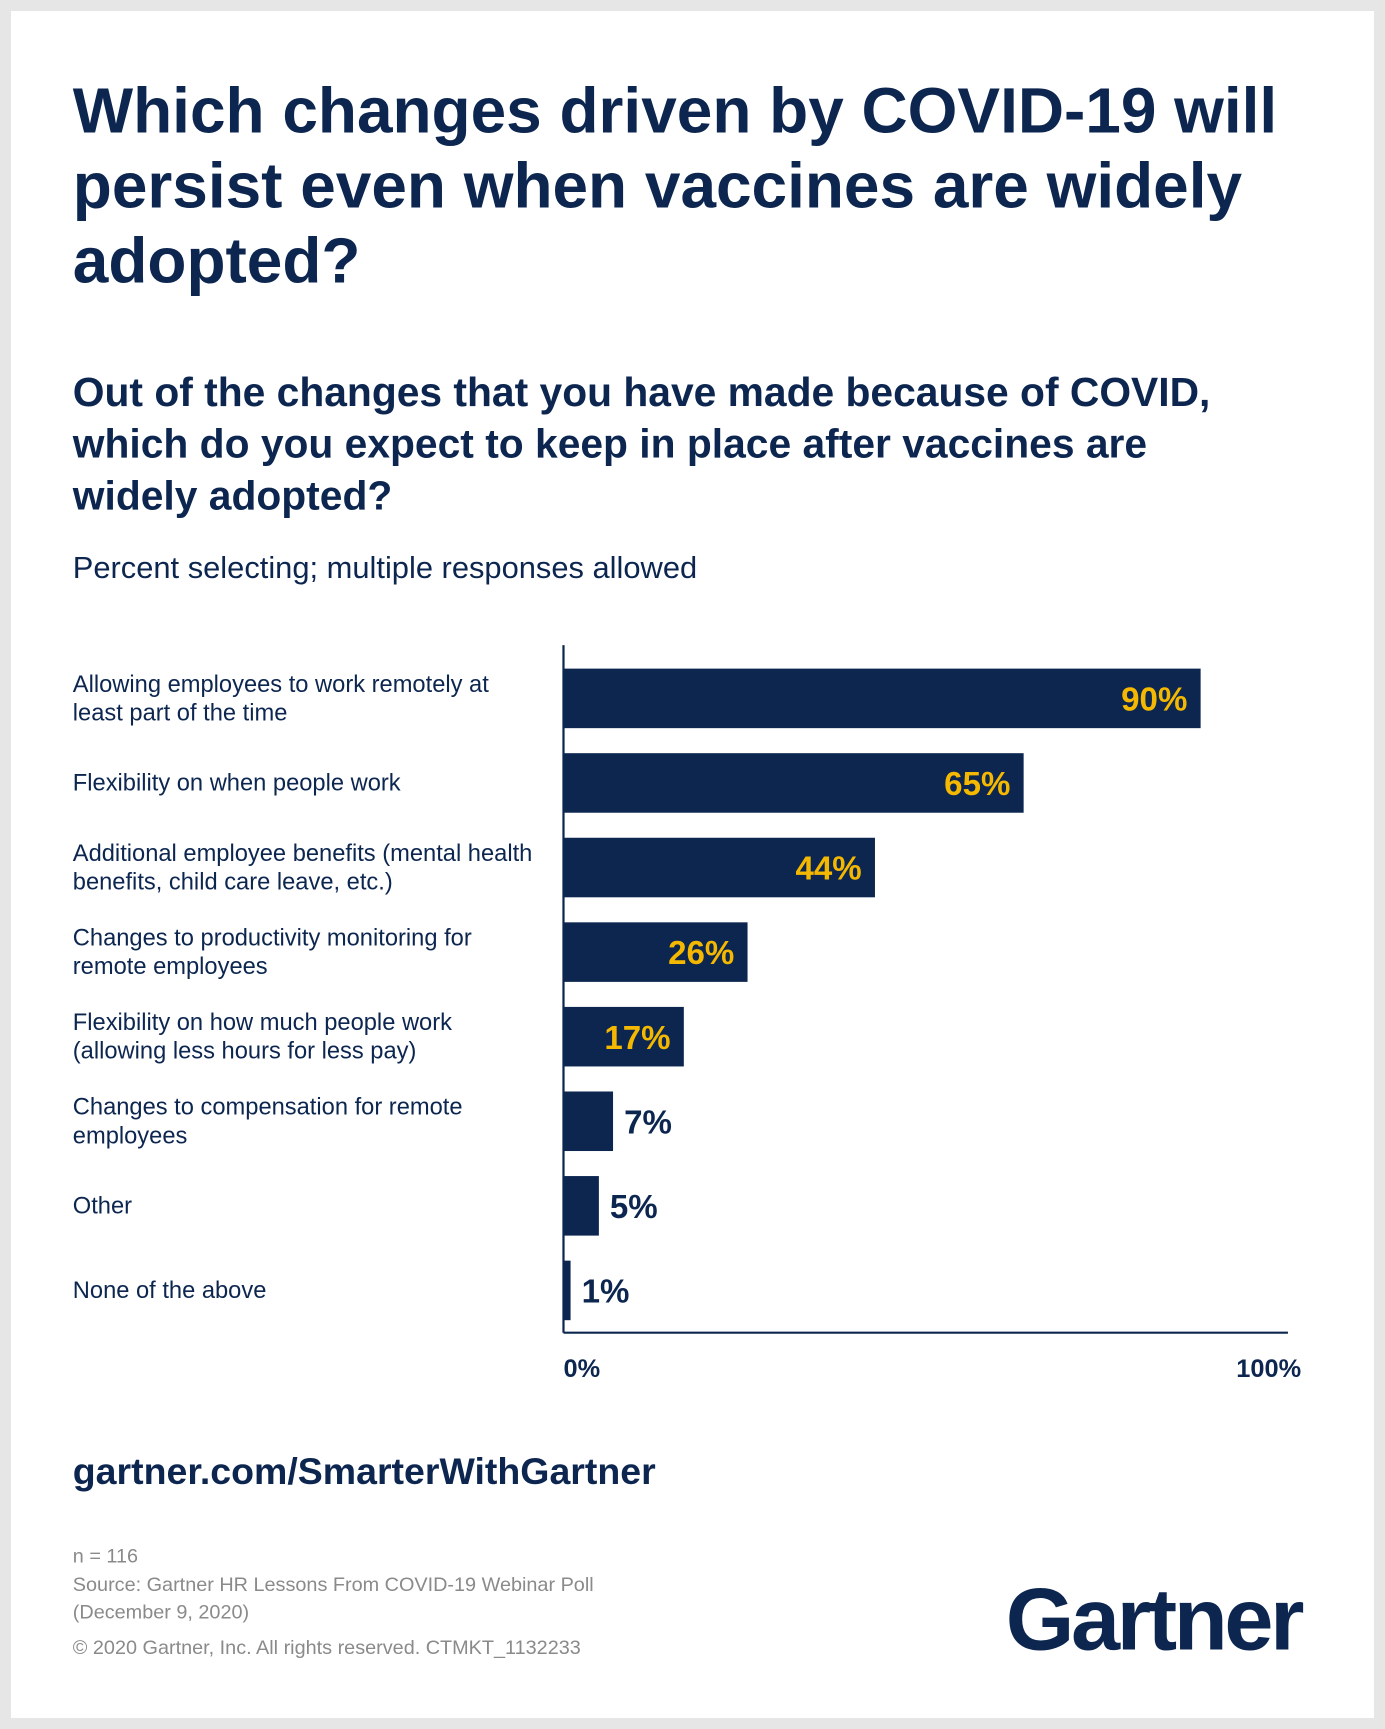  What do you see at coordinates (237, 784) in the screenshot?
I see `category-label: Flexibility on when people work` at bounding box center [237, 784].